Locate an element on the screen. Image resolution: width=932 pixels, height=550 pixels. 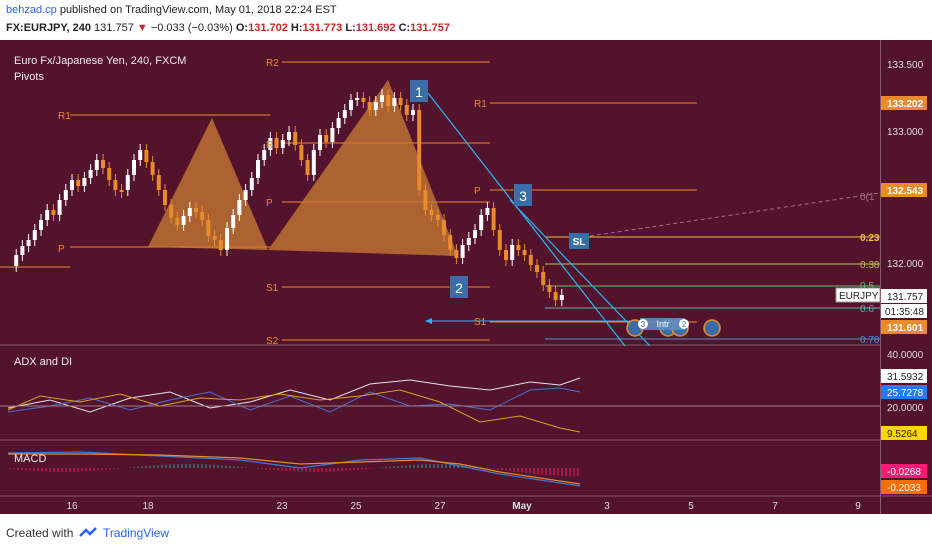
event-marker-2: 2 is located at coordinates (684, 324).